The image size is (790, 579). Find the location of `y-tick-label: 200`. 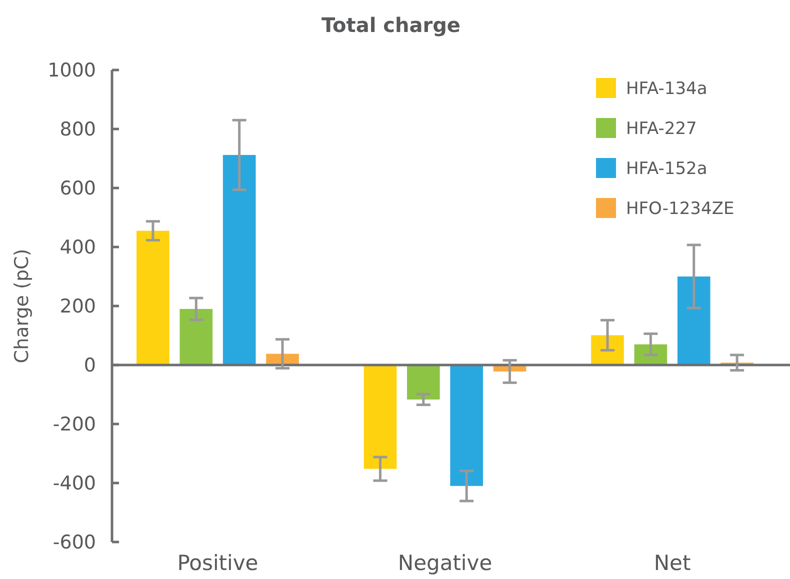

y-tick-label: 200 is located at coordinates (78, 307).